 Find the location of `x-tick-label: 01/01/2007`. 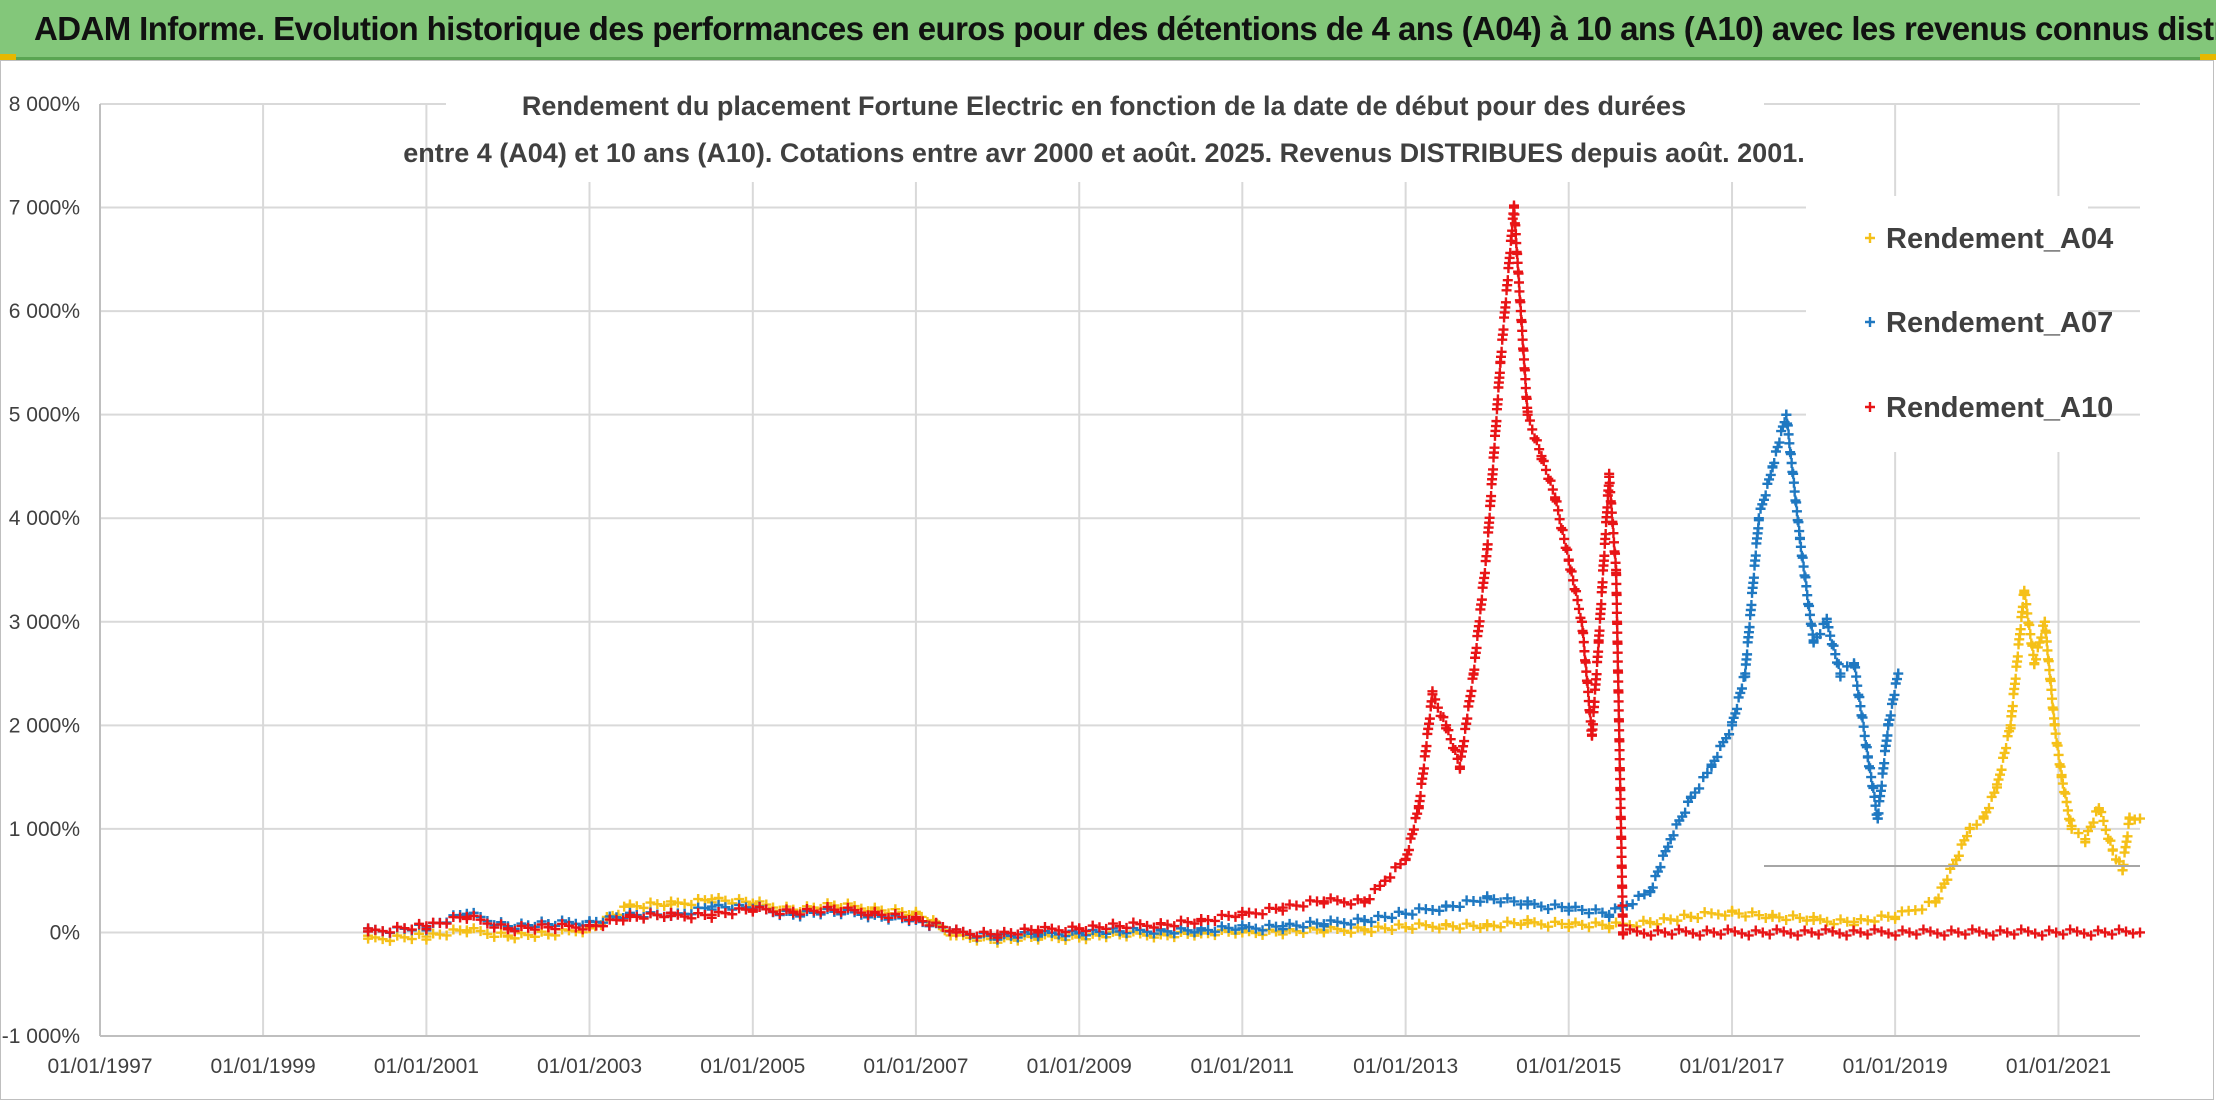

x-tick-label: 01/01/2007 is located at coordinates (915, 1066).